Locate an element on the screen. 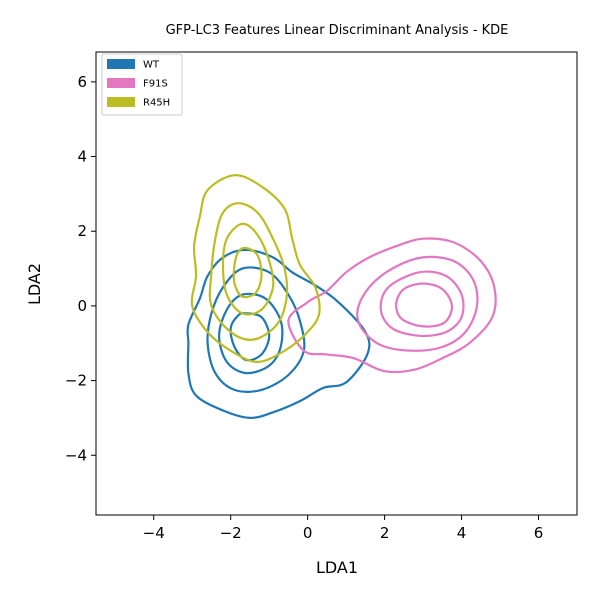 The height and width of the screenshot is (600, 600). x-tick-label: 4 is located at coordinates (462, 533).